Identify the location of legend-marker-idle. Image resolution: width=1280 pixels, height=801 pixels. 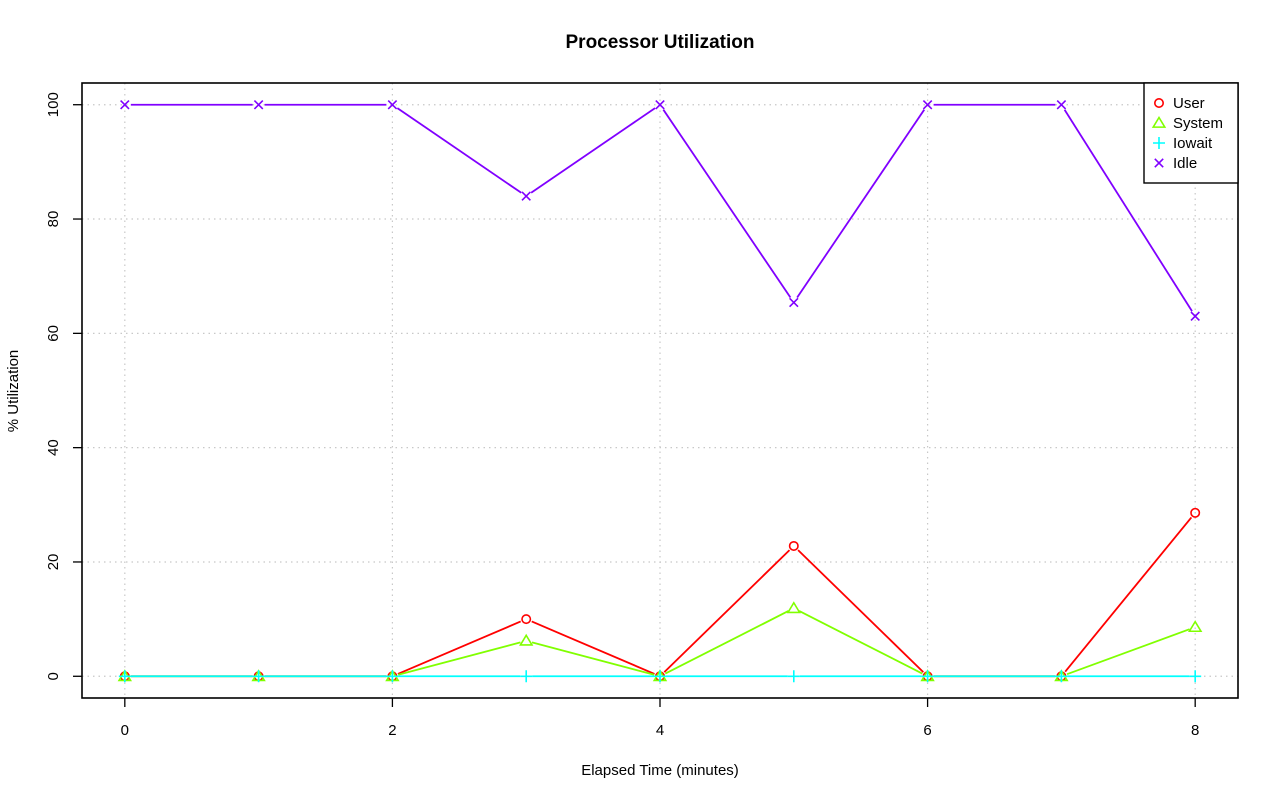
(1159, 163).